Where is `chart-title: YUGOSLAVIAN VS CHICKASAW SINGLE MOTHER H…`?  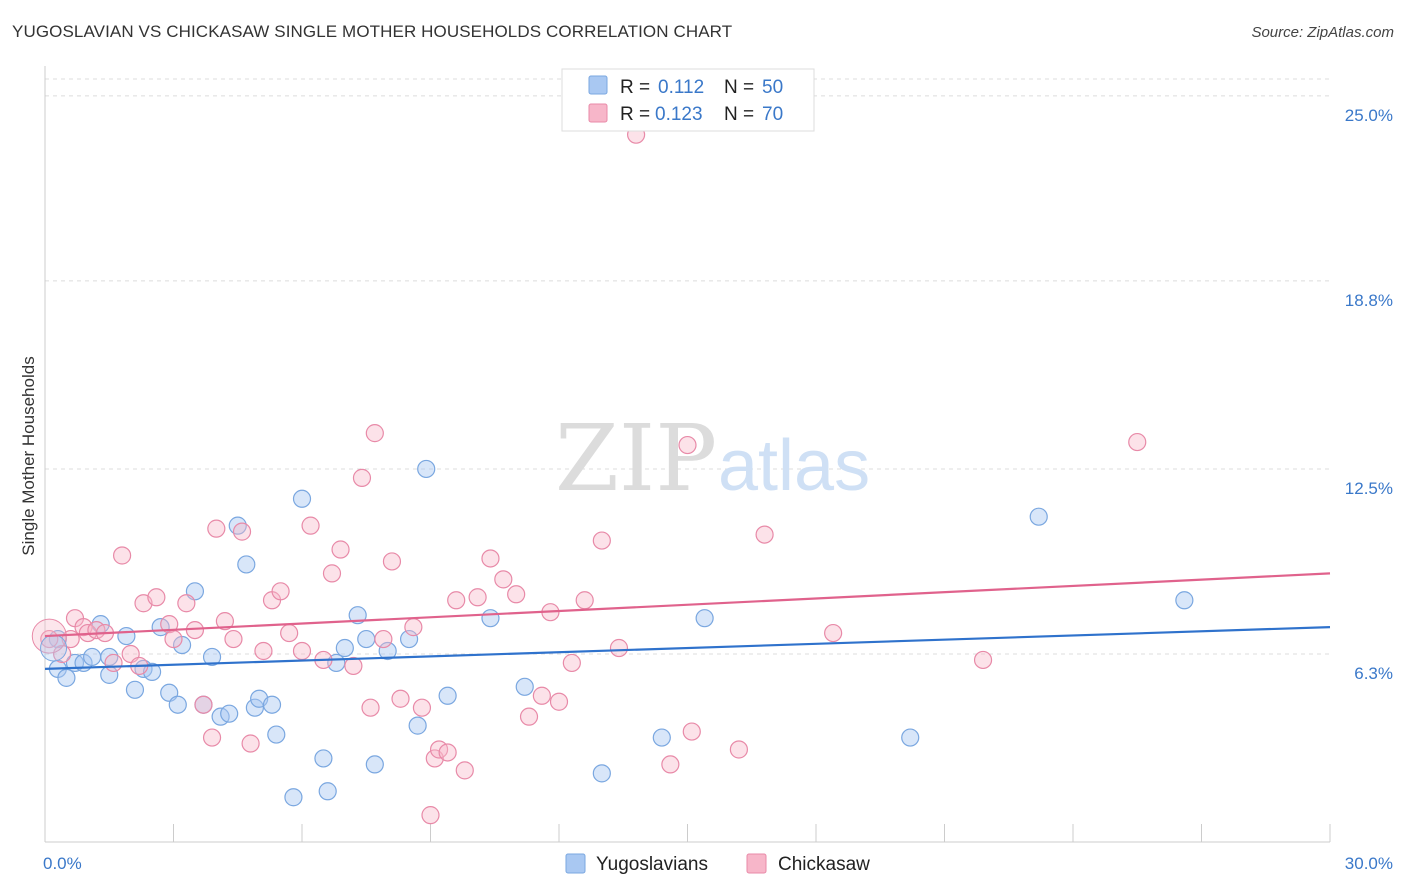 chart-title: YUGOSLAVIAN VS CHICKASAW SINGLE MOTHER H… is located at coordinates (372, 31).